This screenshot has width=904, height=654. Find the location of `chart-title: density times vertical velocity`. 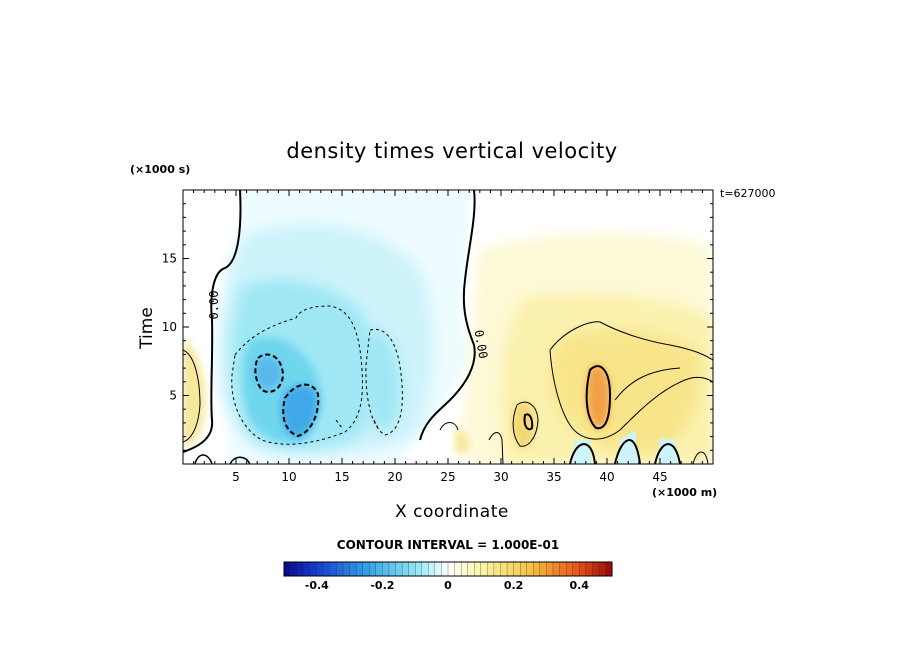

chart-title: density times vertical velocity is located at coordinates (452, 151).